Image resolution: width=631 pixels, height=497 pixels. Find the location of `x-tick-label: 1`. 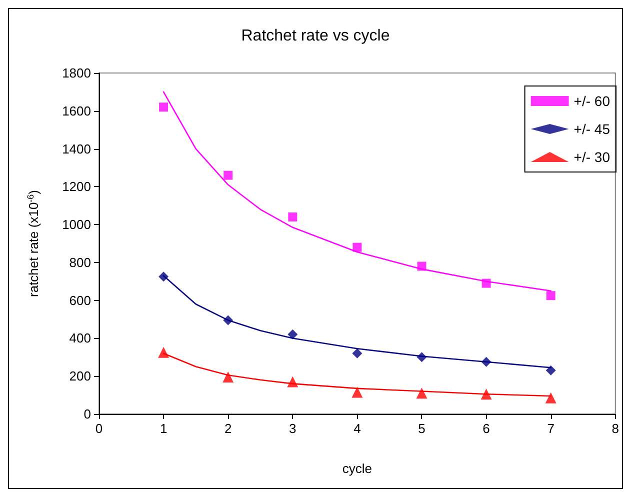

x-tick-label: 1 is located at coordinates (164, 428).